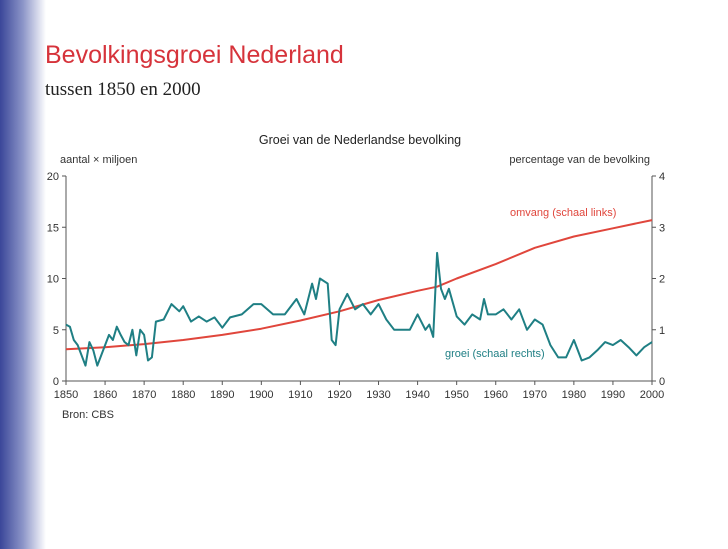 Image resolution: width=728 pixels, height=549 pixels. What do you see at coordinates (535, 395) in the screenshot?
I see `x-tick-label: 1970` at bounding box center [535, 395].